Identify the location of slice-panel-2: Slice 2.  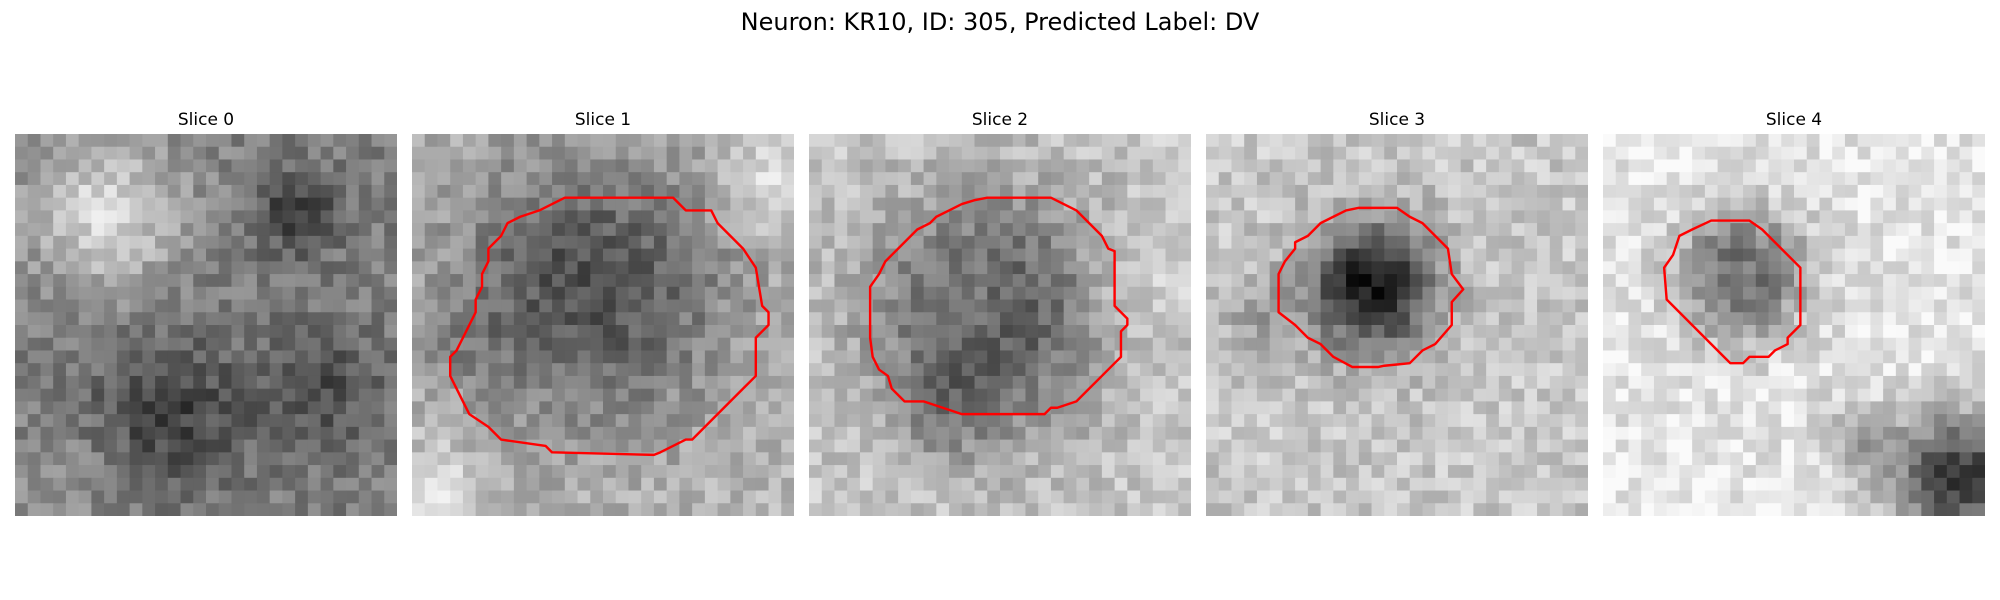
(1000, 312).